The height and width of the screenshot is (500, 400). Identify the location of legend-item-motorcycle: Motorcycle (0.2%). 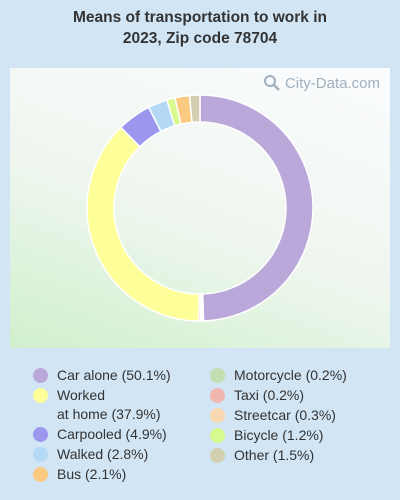
(302, 375).